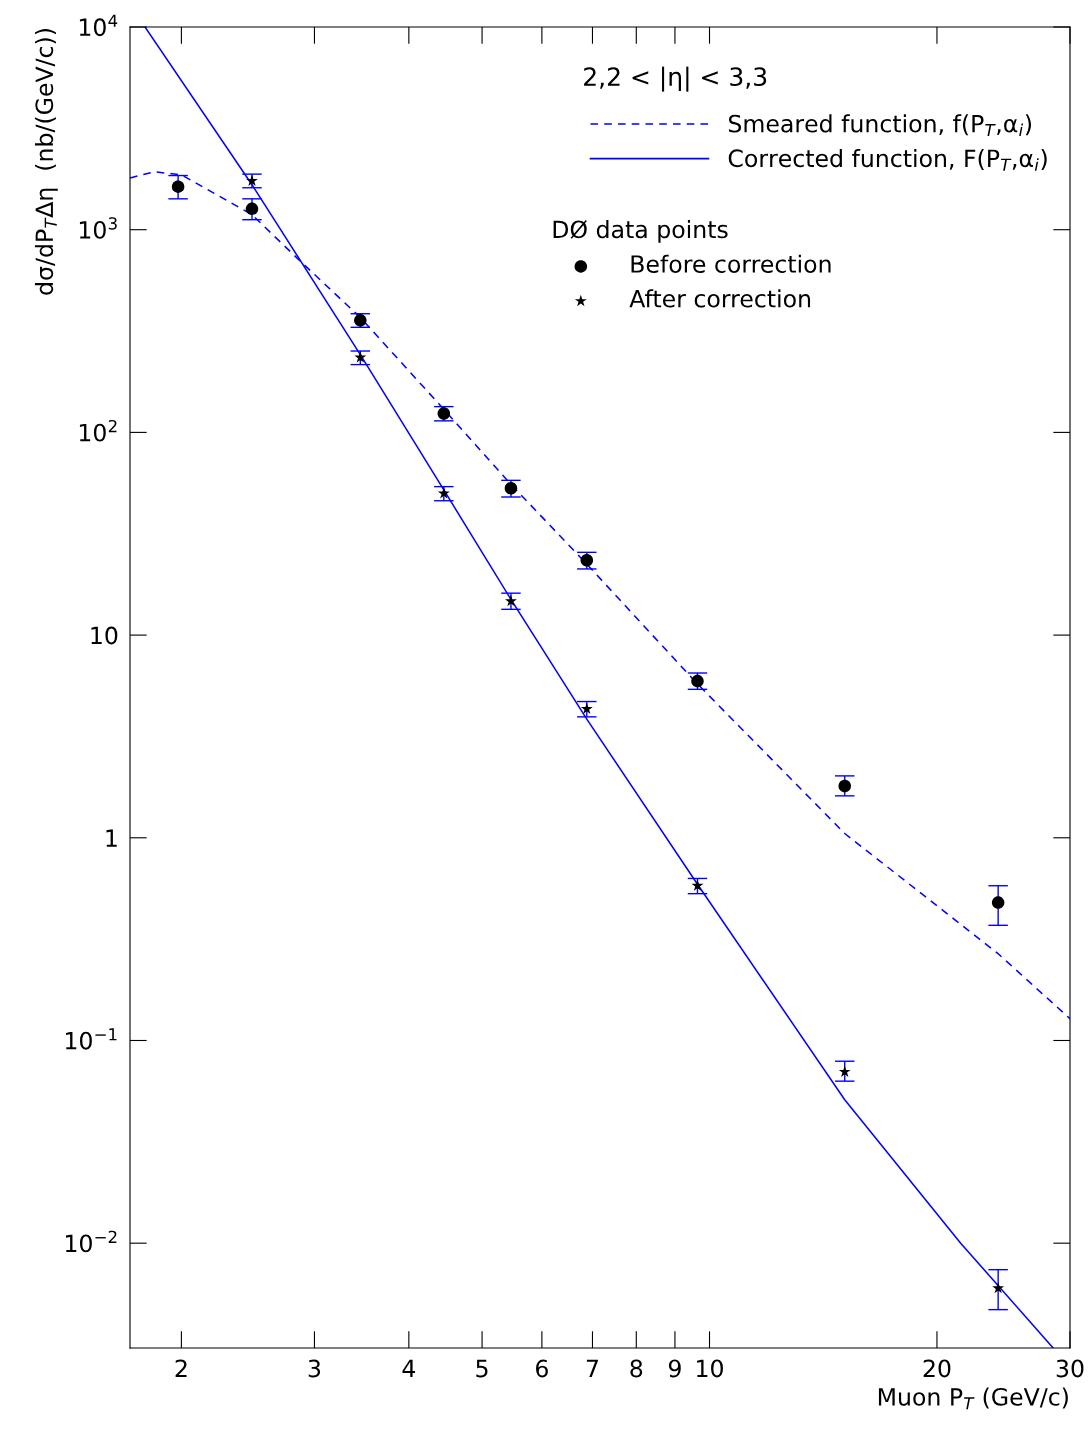 This screenshot has width=1091, height=1430. What do you see at coordinates (91, 1039) in the screenshot?
I see `y-tick-label: 10$^{−1}$` at bounding box center [91, 1039].